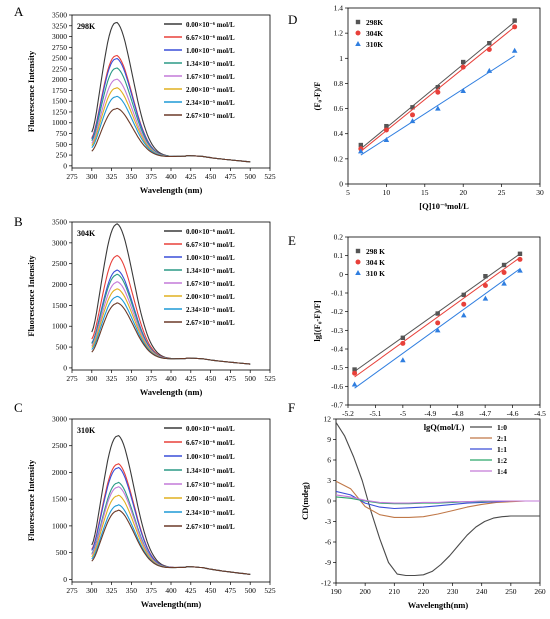  Describe the element at coordinates (291, 407) in the screenshot. I see `panel-letter: F` at that location.